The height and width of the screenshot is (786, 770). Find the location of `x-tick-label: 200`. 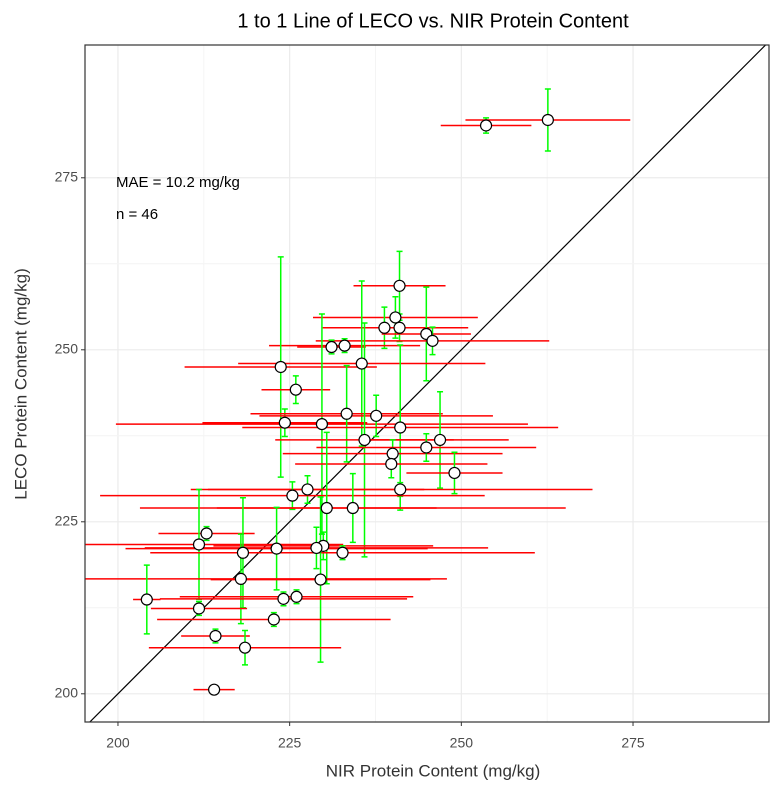

x-tick-label: 200 is located at coordinates (118, 743).